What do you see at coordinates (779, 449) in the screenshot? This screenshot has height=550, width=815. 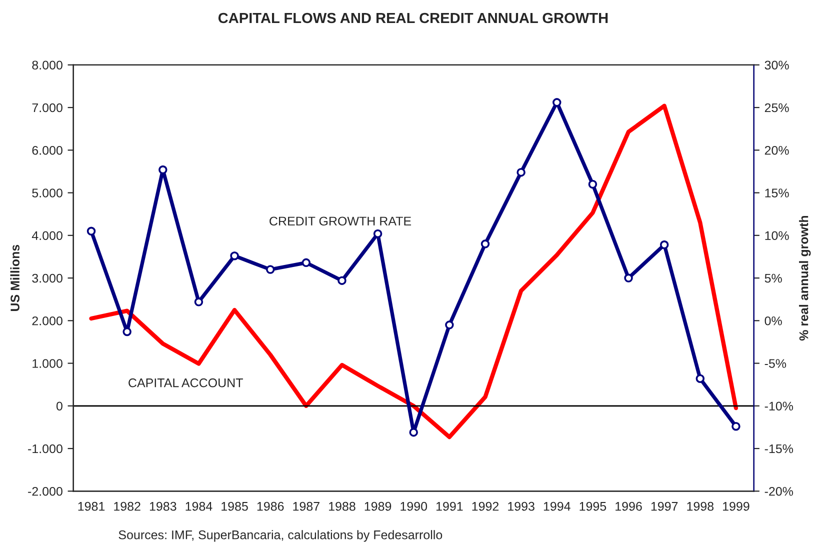 I see `y2-tick-label: -15%` at bounding box center [779, 449].